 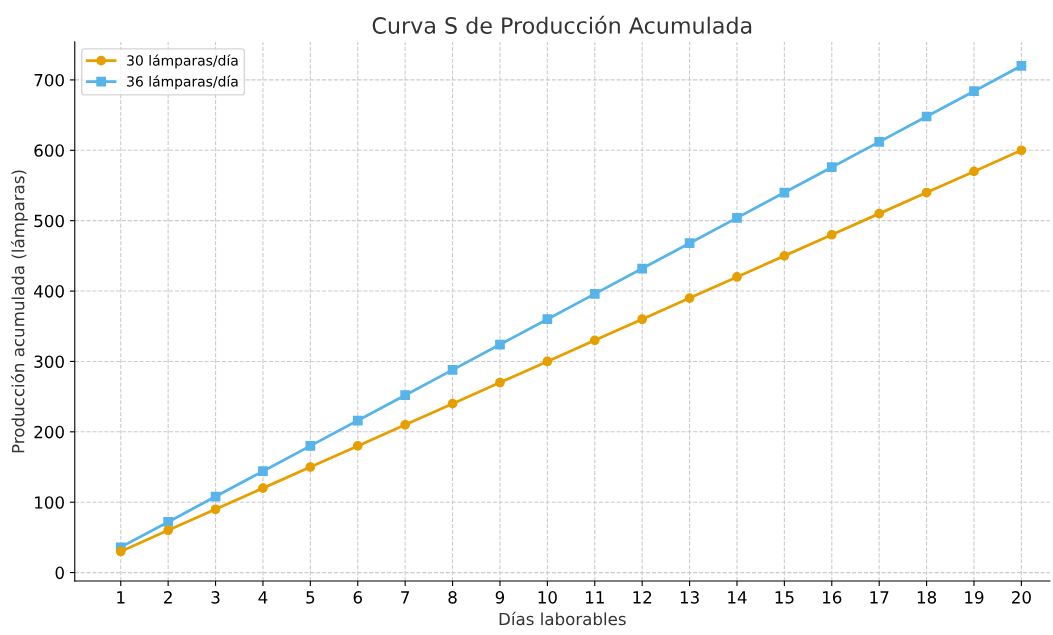 What do you see at coordinates (49, 80) in the screenshot?
I see `y-tick-label: 700` at bounding box center [49, 80].